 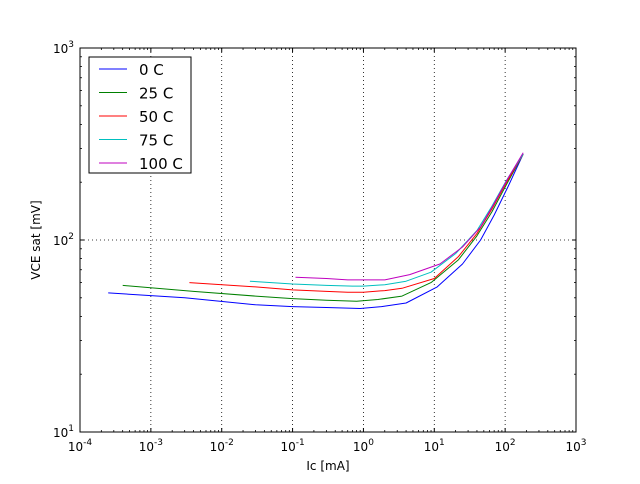 What do you see at coordinates (156, 117) in the screenshot?
I see `legend-label: 50 C` at bounding box center [156, 117].